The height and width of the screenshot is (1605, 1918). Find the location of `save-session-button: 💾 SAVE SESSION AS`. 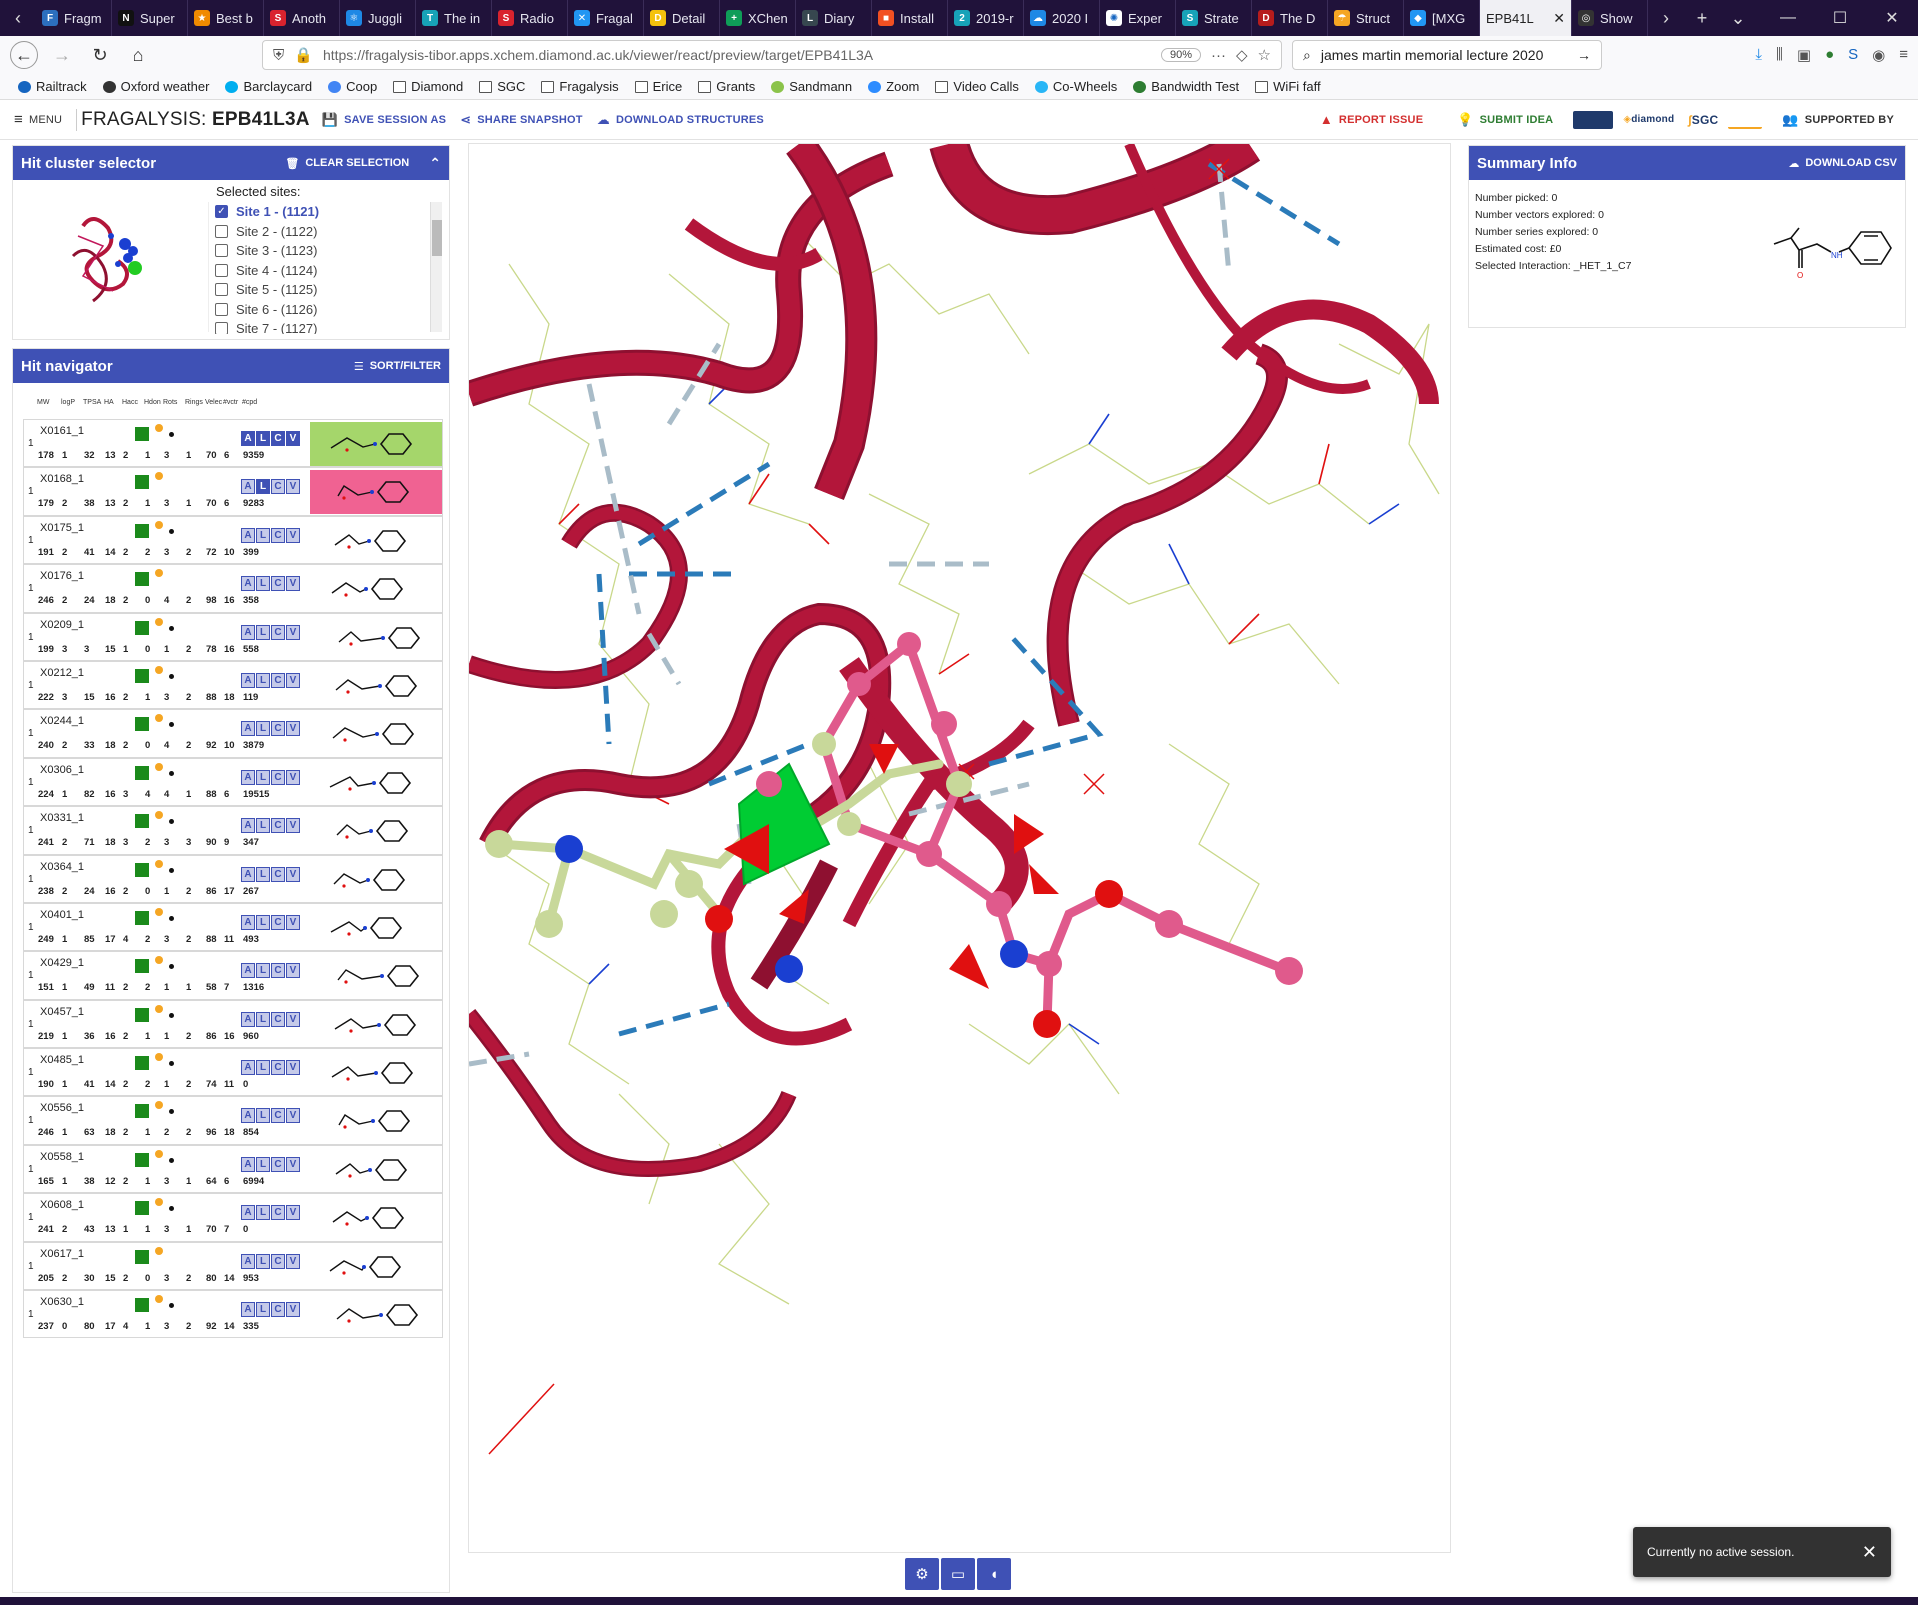

save-session-button: 💾 SAVE SESSION AS is located at coordinates (384, 120).